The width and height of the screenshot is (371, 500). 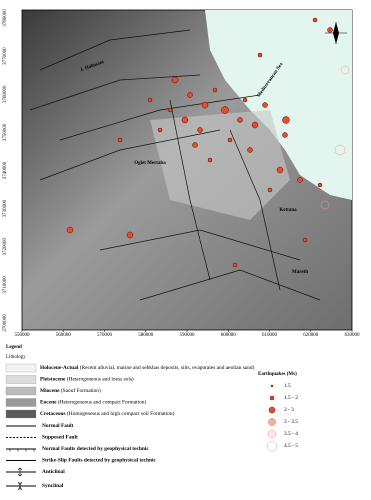 I want to click on earthquake-class: 1.5 - 2, so click(x=291, y=398).